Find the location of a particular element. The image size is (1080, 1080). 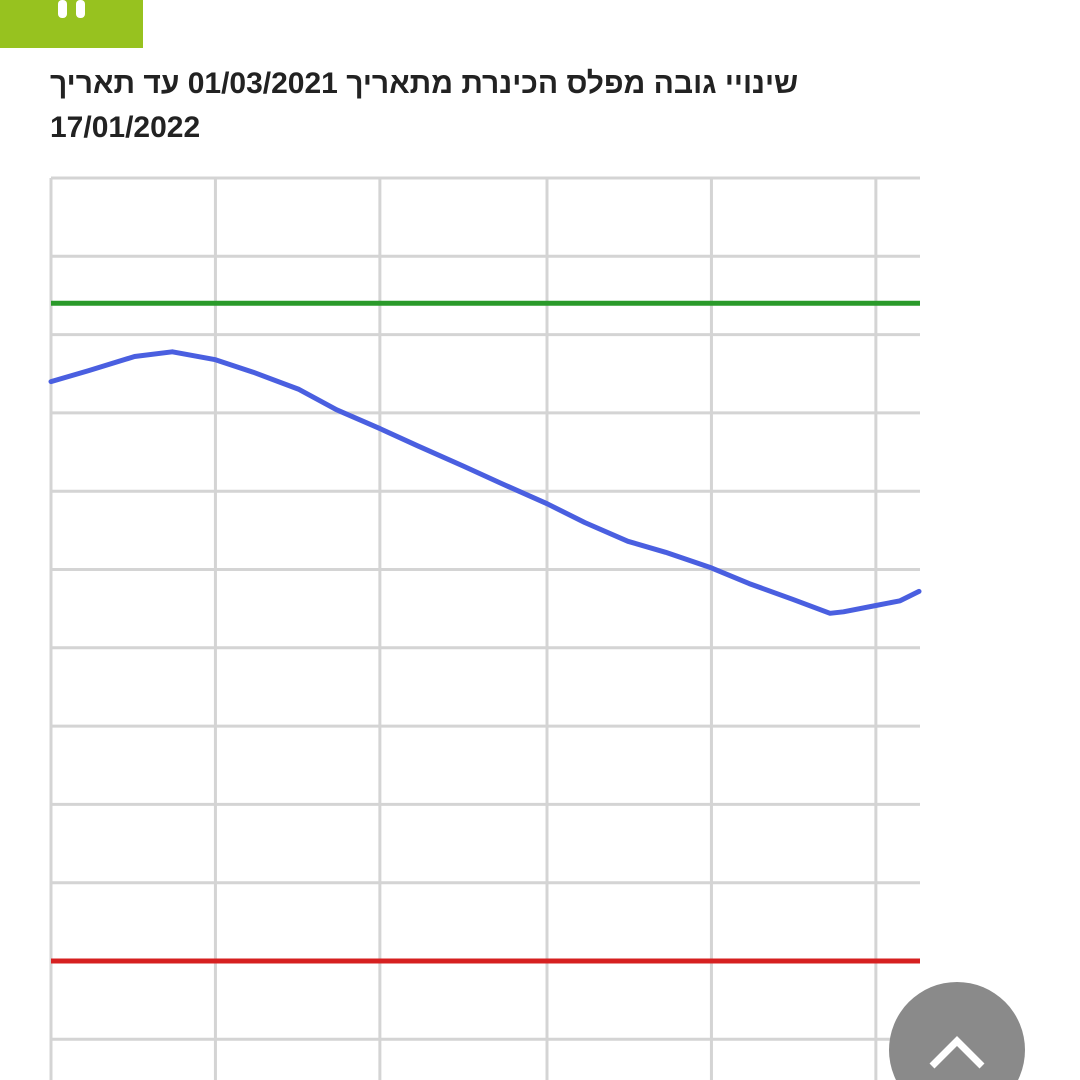

button-circle is located at coordinates (957, 1031).